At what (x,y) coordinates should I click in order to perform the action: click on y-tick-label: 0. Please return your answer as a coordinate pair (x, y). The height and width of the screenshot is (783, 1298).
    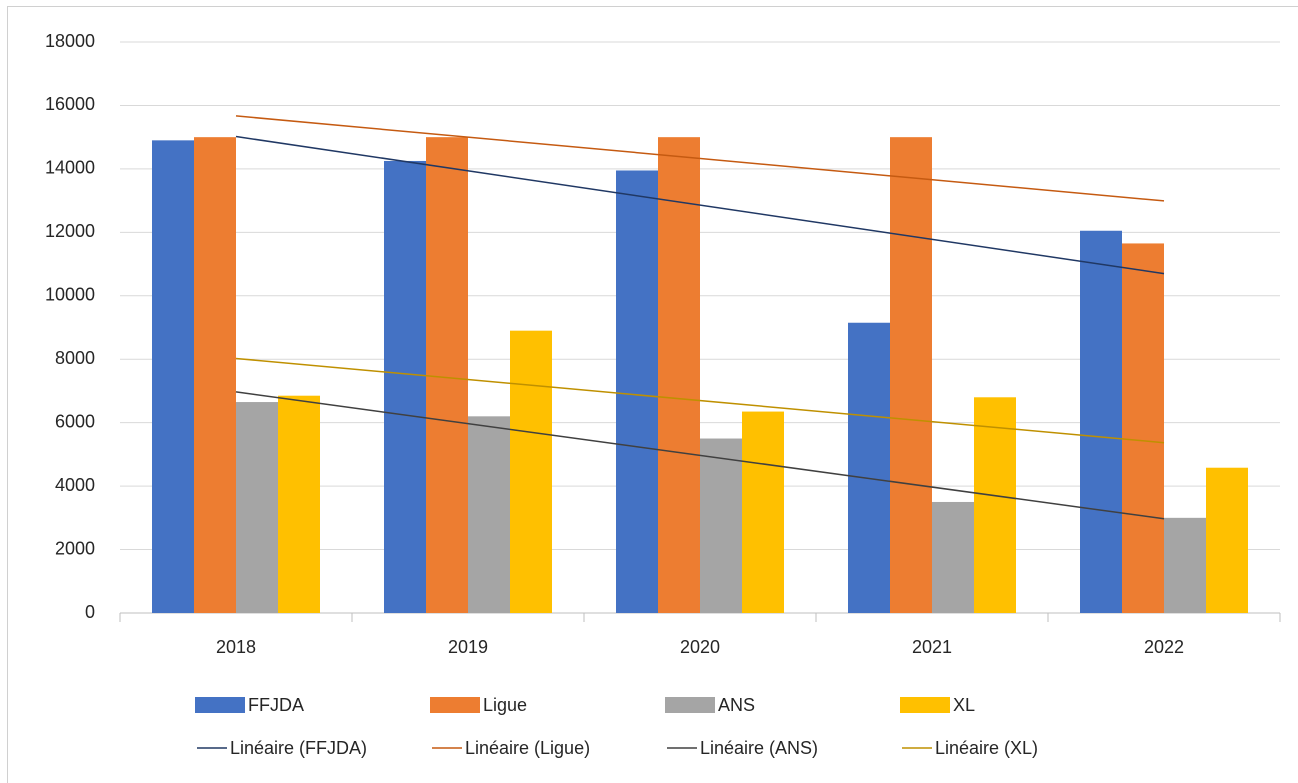
    Looking at the image, I should click on (90, 612).